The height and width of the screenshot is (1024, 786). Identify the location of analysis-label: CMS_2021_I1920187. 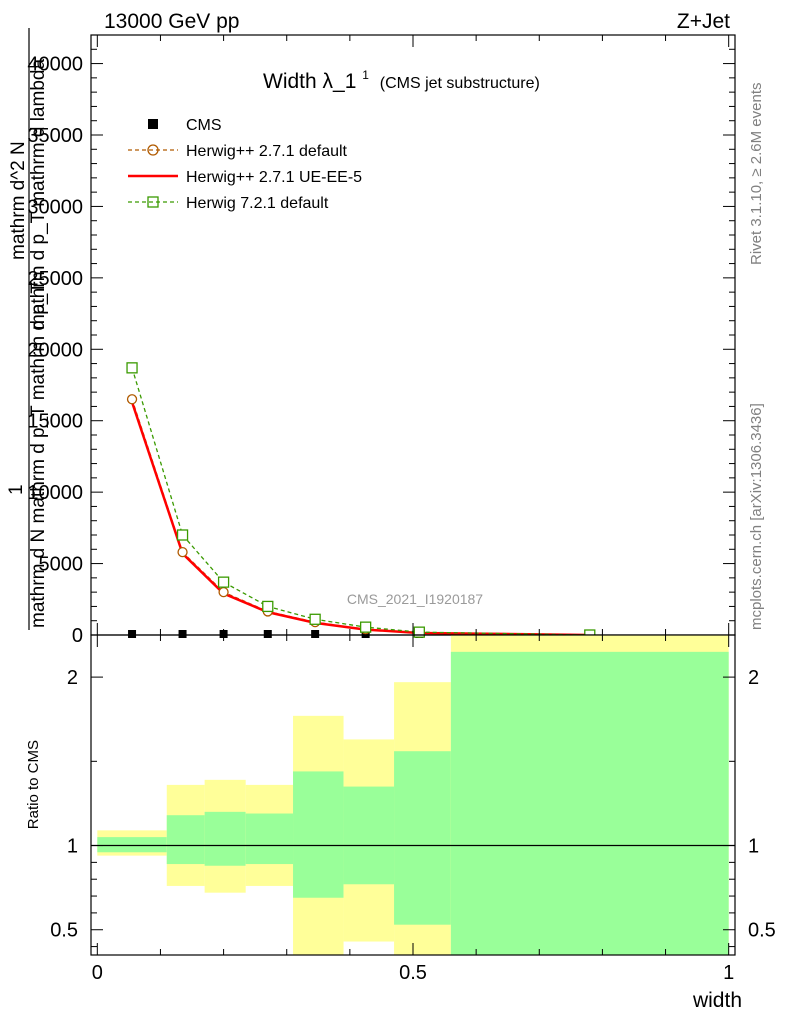
(415, 599).